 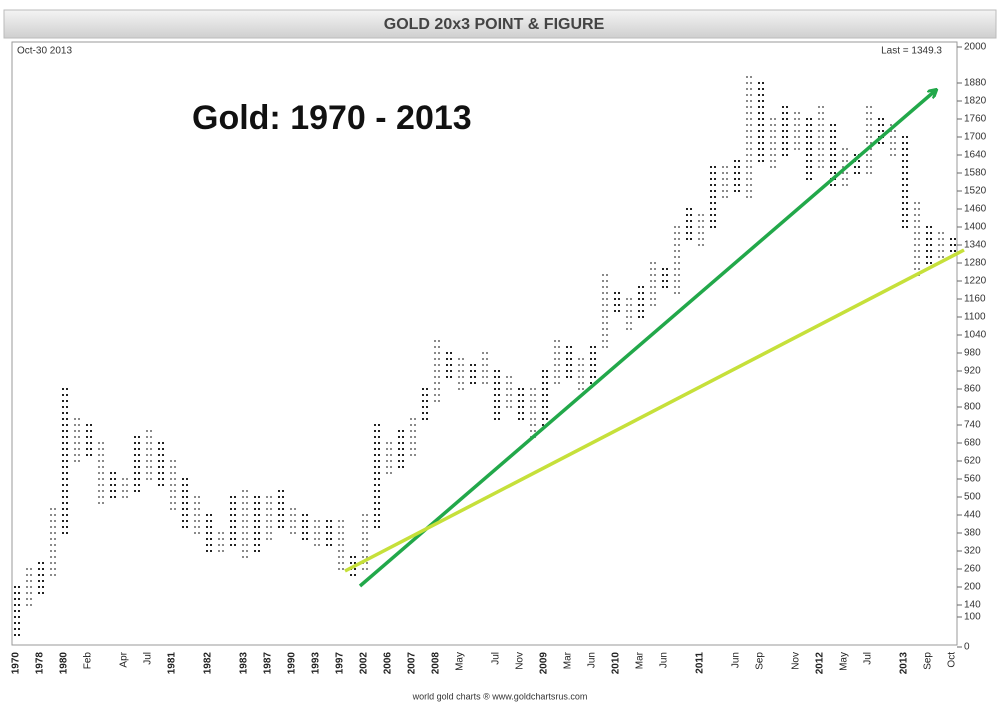 I want to click on x-tick-label: Jul, so click(x=148, y=658).